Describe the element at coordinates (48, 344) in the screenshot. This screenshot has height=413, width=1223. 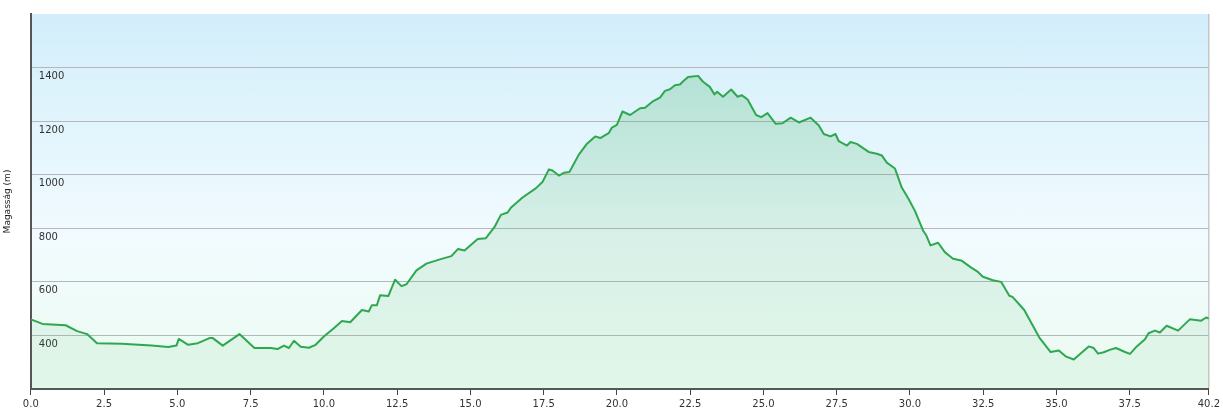
I see `y-tick-label: 400` at that location.